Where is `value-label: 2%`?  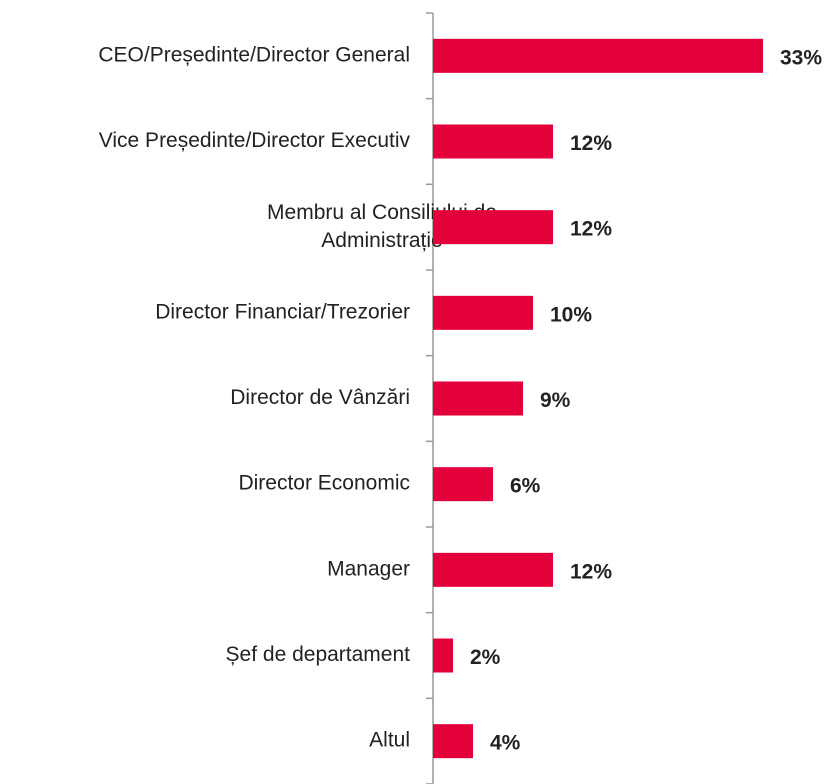
value-label: 2% is located at coordinates (485, 657).